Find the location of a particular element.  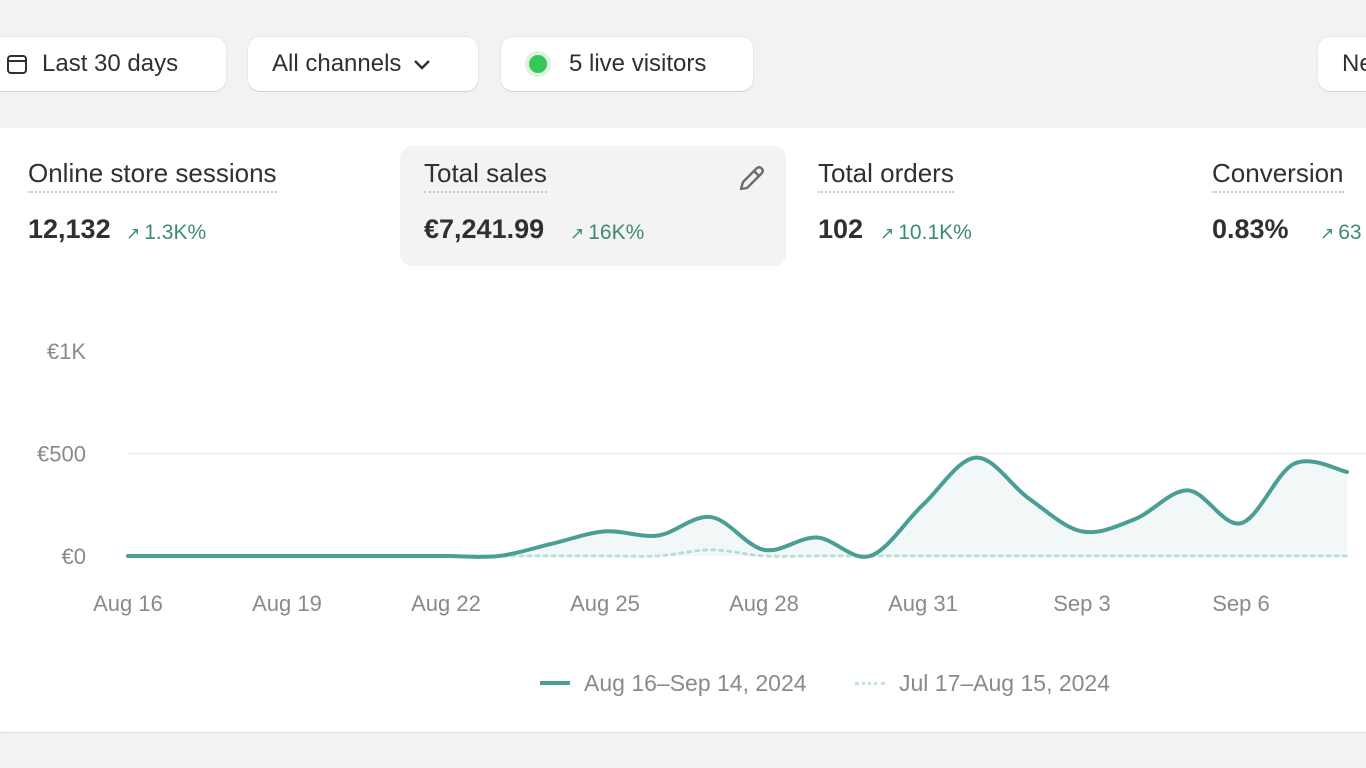

new-button: Ne is located at coordinates (1342, 64).